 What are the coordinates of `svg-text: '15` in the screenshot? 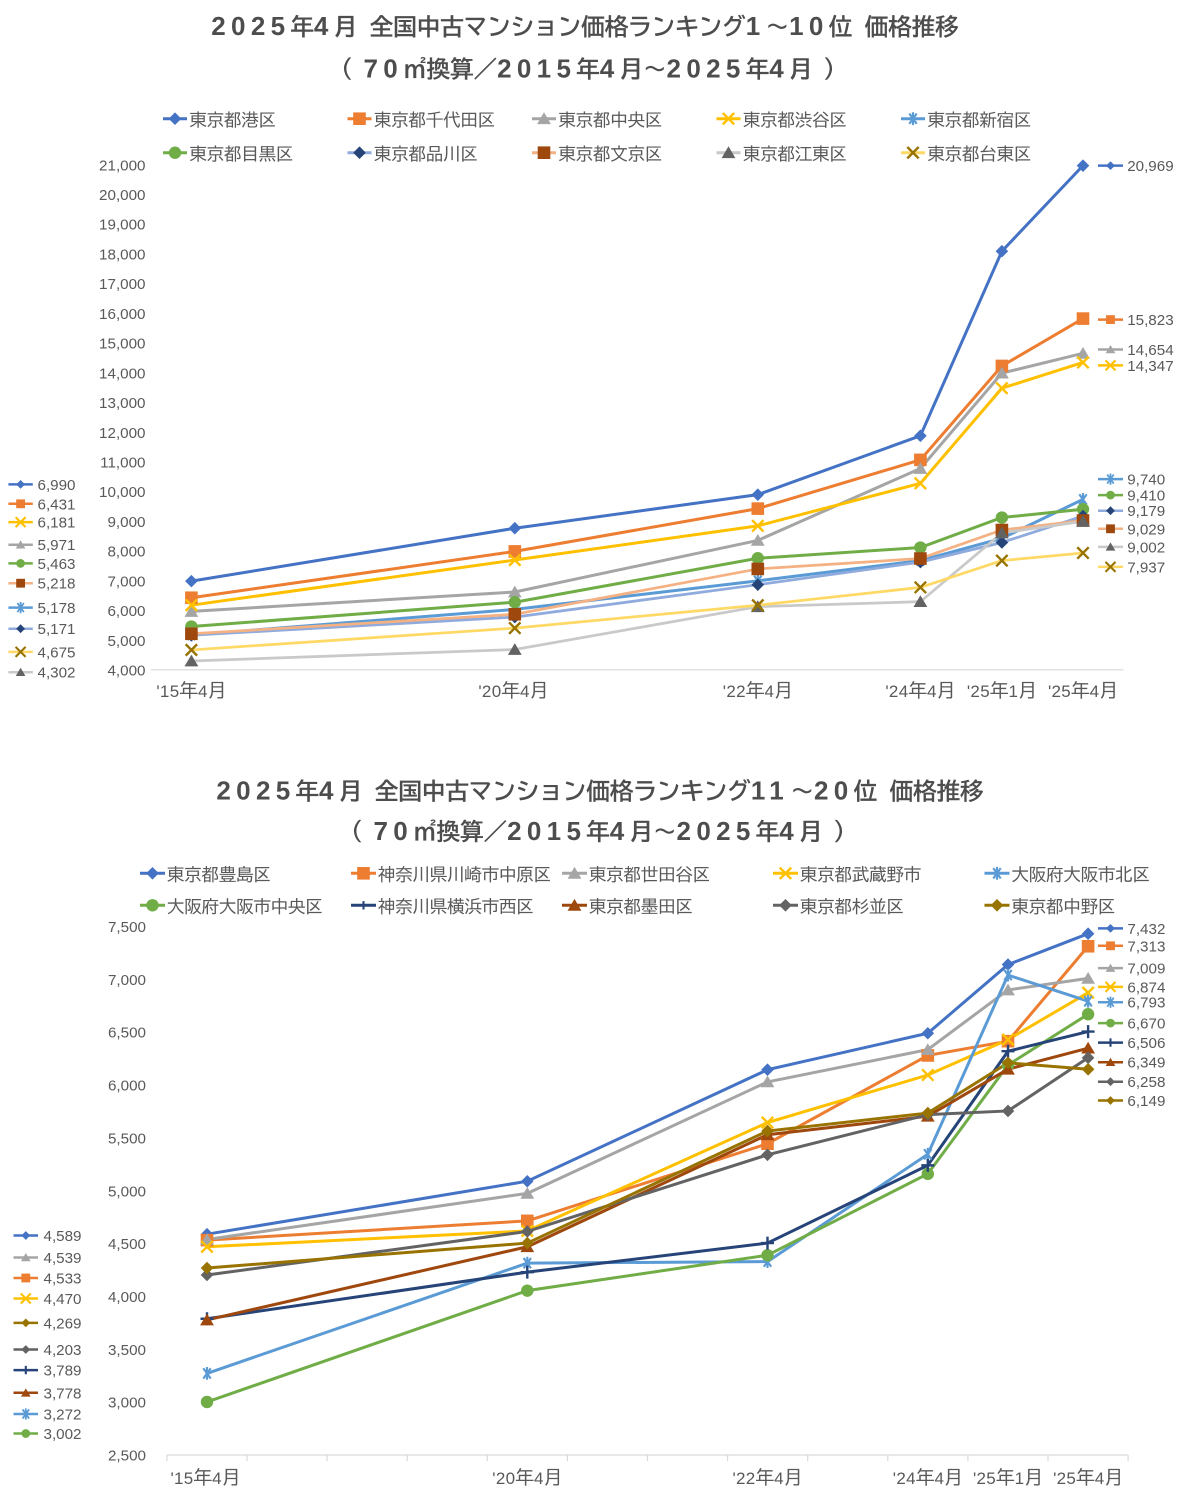 It's located at (181, 1478).